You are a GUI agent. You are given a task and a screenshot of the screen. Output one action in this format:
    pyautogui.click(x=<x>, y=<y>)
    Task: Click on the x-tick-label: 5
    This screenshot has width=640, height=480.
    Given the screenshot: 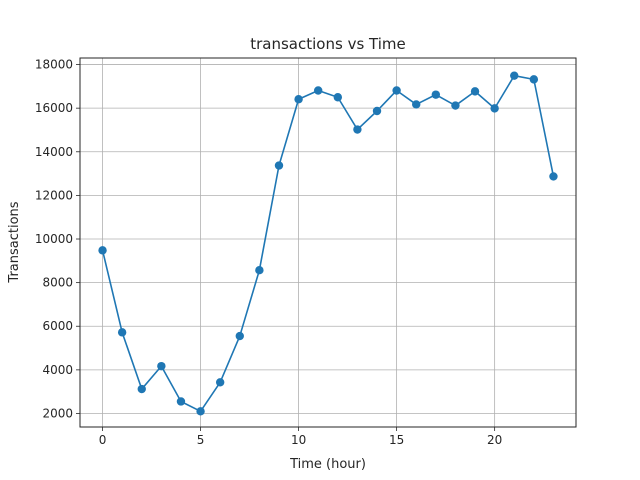 What is the action you would take?
    pyautogui.click(x=201, y=440)
    